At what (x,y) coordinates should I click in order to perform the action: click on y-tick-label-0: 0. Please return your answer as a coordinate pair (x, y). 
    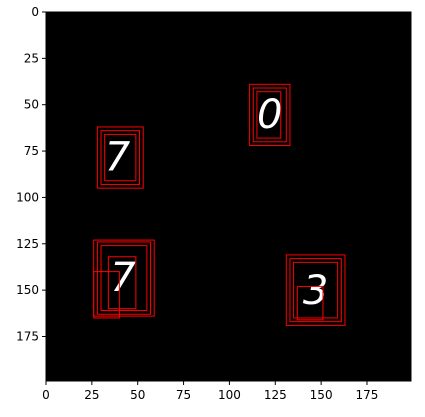
    Looking at the image, I should click on (35, 12).